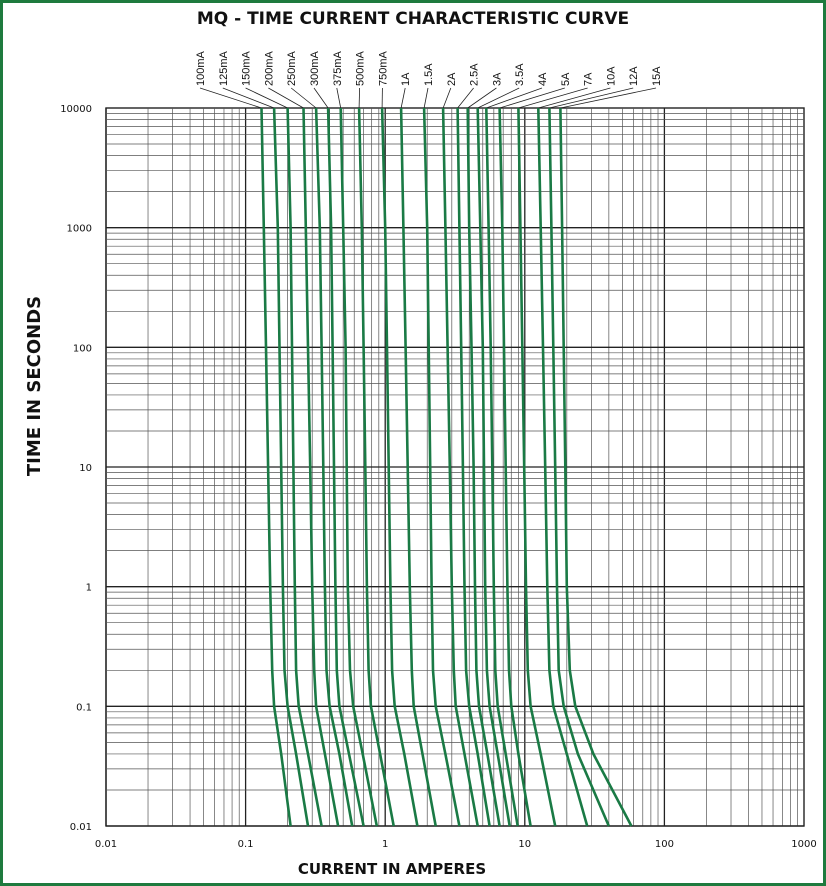 This screenshot has height=886, width=826. I want to click on rating-label-10A: 10A, so click(611, 76).